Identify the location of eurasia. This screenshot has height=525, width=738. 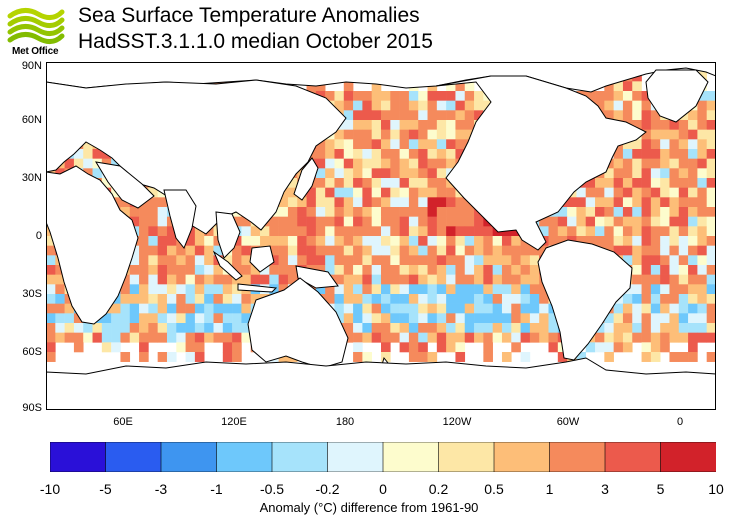
(196, 157).